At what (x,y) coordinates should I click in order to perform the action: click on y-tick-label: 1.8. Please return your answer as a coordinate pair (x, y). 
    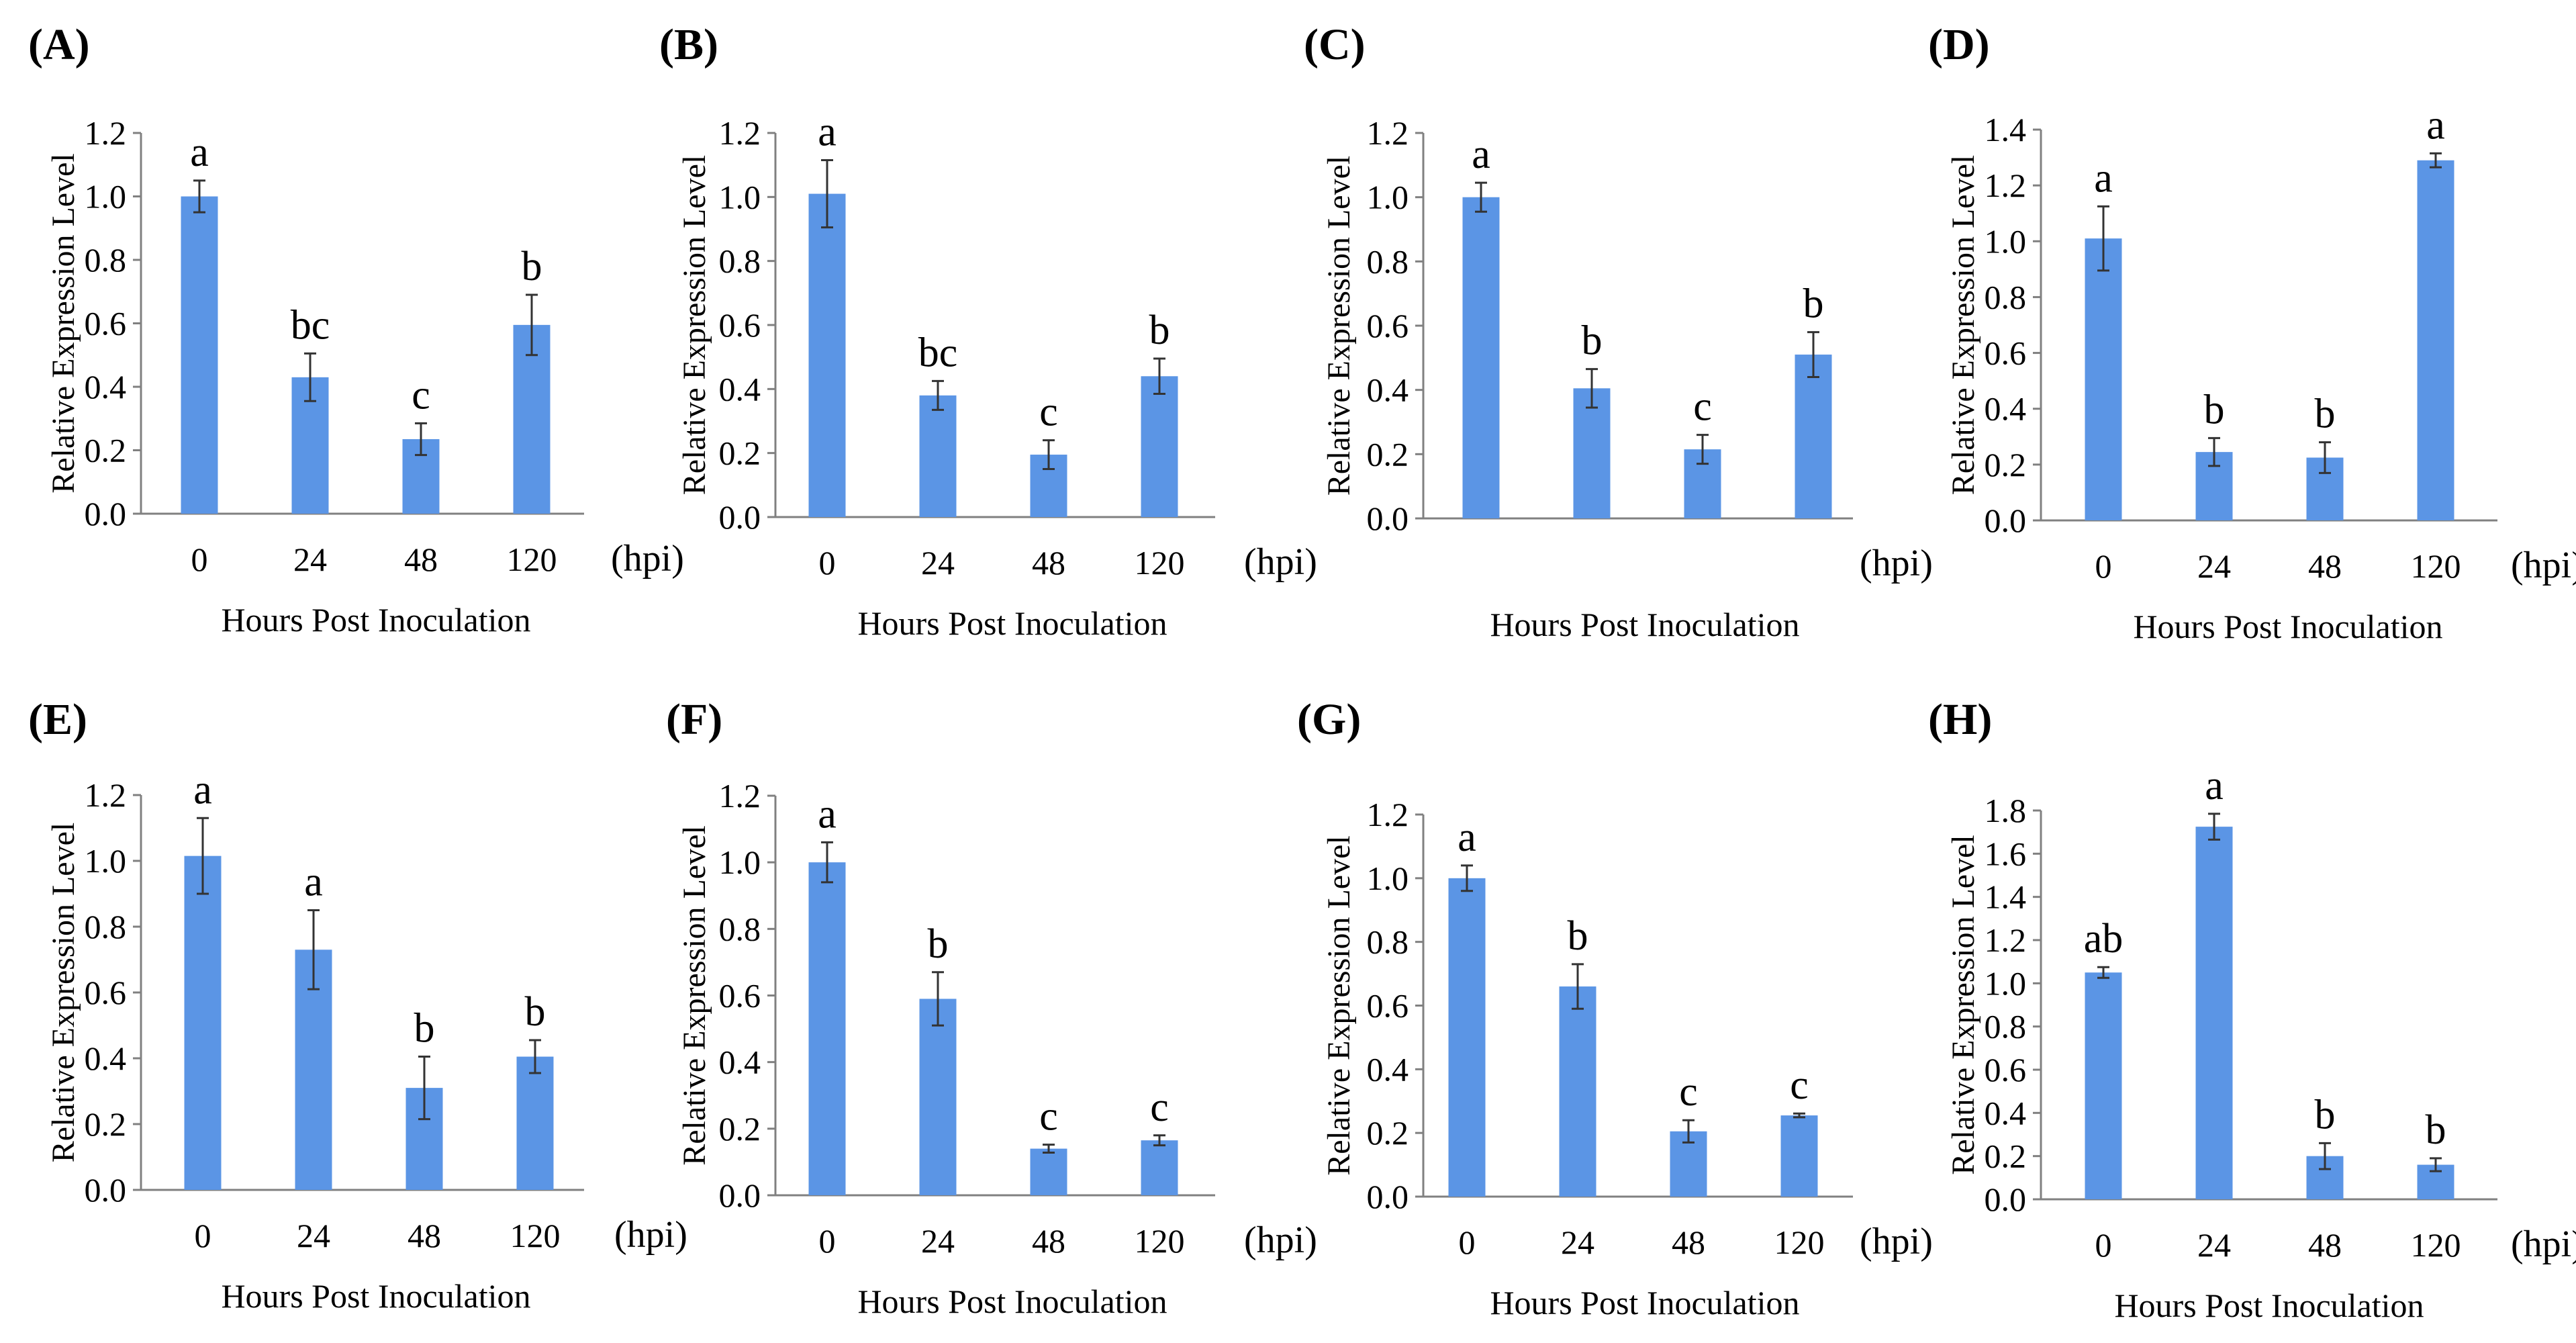
    Looking at the image, I should click on (2006, 811).